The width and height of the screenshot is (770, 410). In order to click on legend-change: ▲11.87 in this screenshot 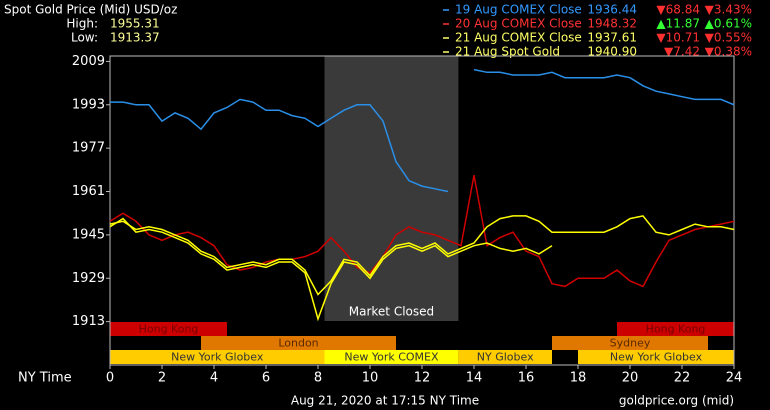, I will do `click(678, 24)`.